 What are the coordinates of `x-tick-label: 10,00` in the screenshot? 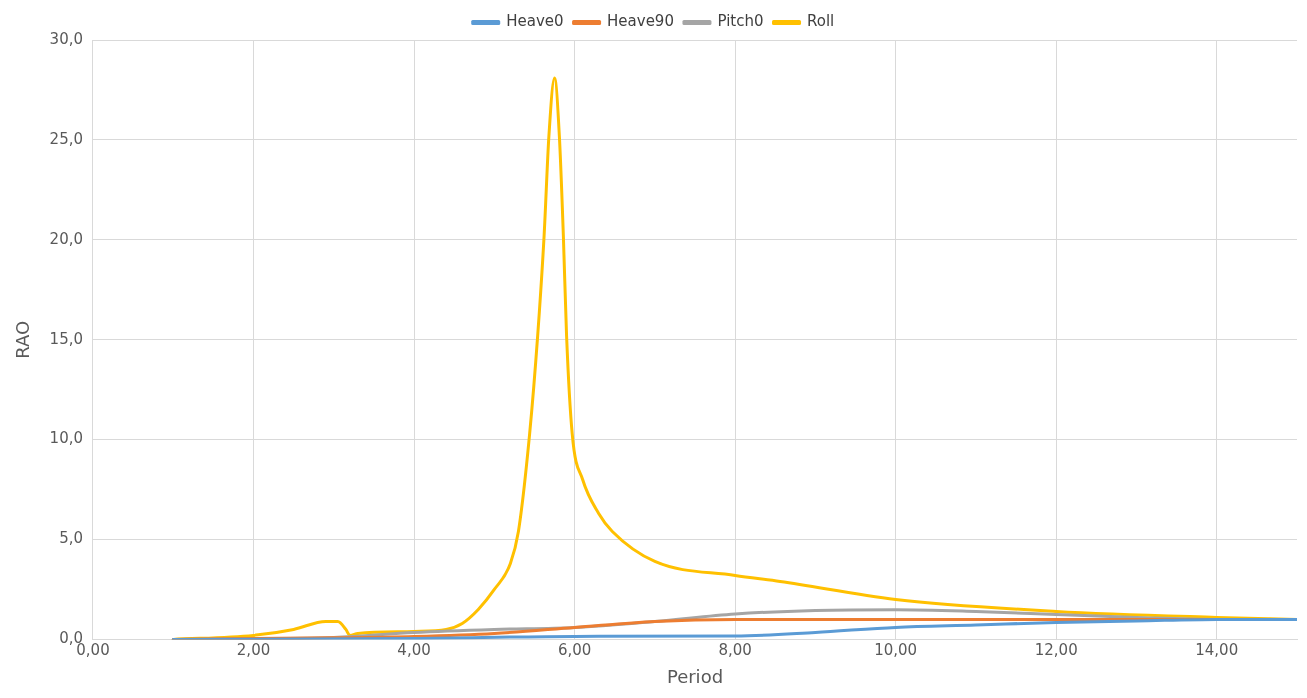 It's located at (896, 650).